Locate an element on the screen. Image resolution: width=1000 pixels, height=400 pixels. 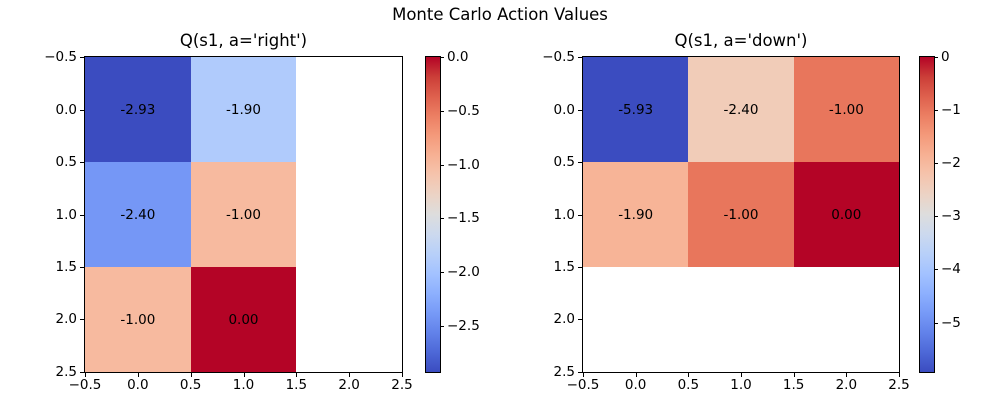
cell-value-label: -5.93 is located at coordinates (636, 109).